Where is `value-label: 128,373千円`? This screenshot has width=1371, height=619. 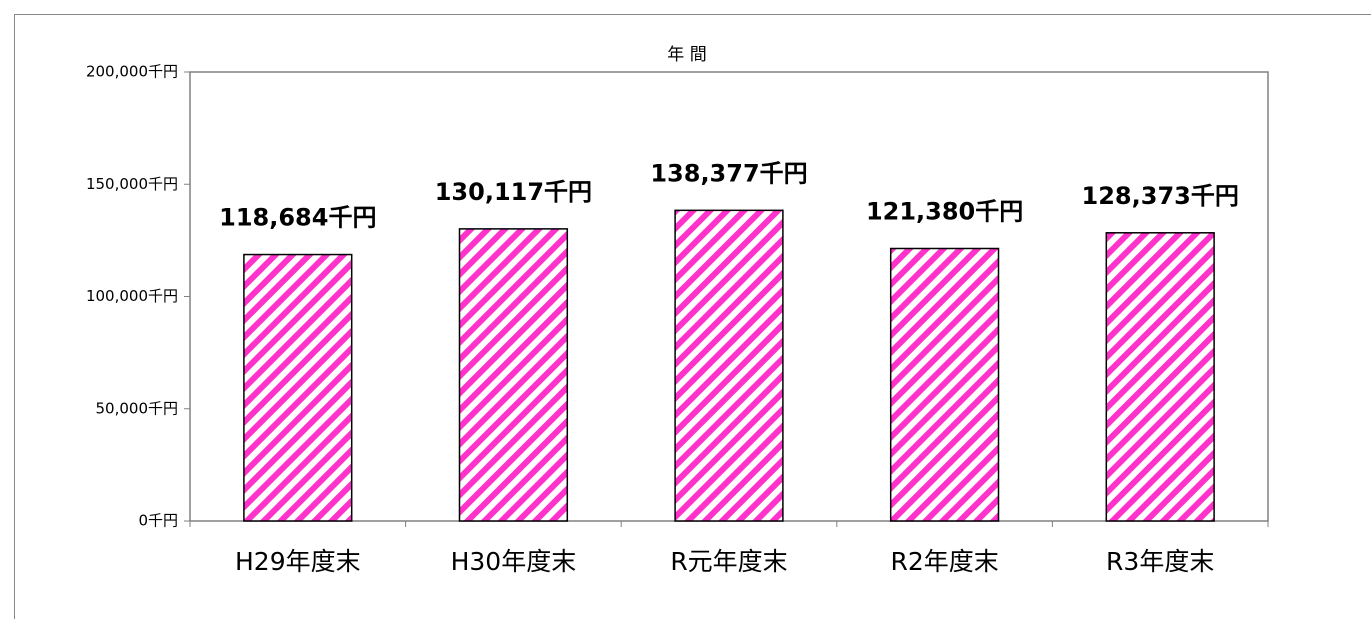
value-label: 128,373千円 is located at coordinates (1160, 196).